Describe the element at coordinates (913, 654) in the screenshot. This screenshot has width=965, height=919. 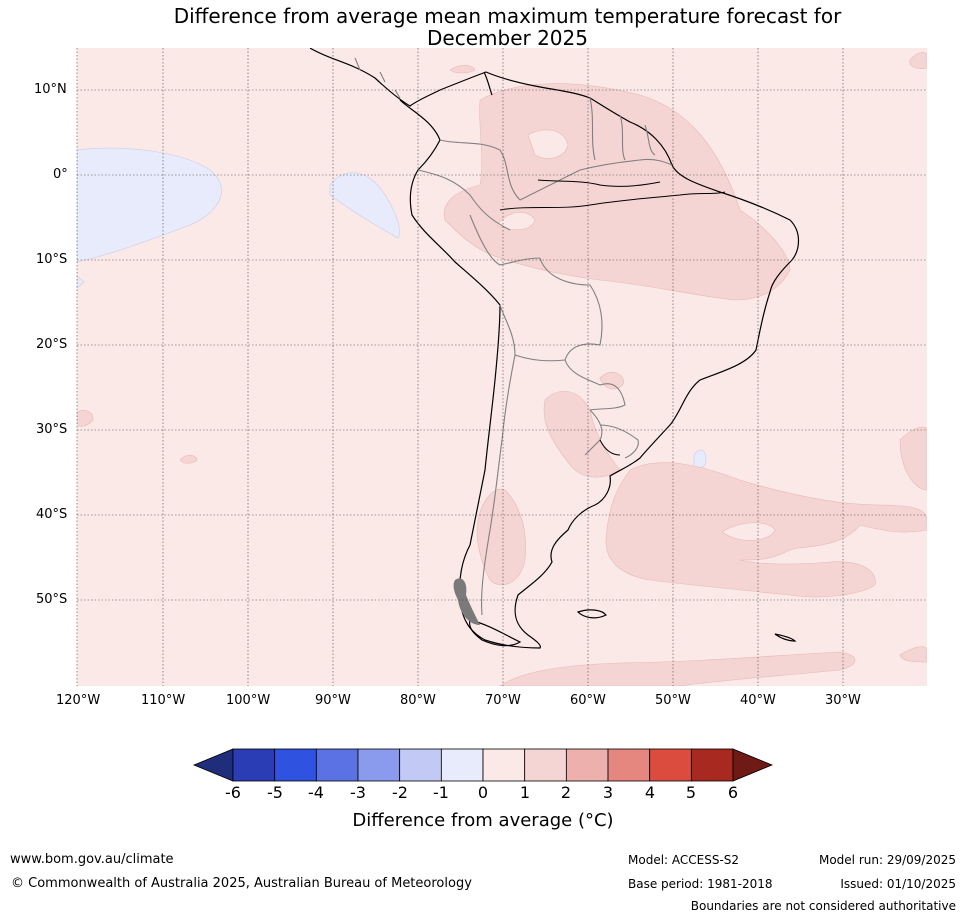
I see `anomaly-region-warm-se-corner` at that location.